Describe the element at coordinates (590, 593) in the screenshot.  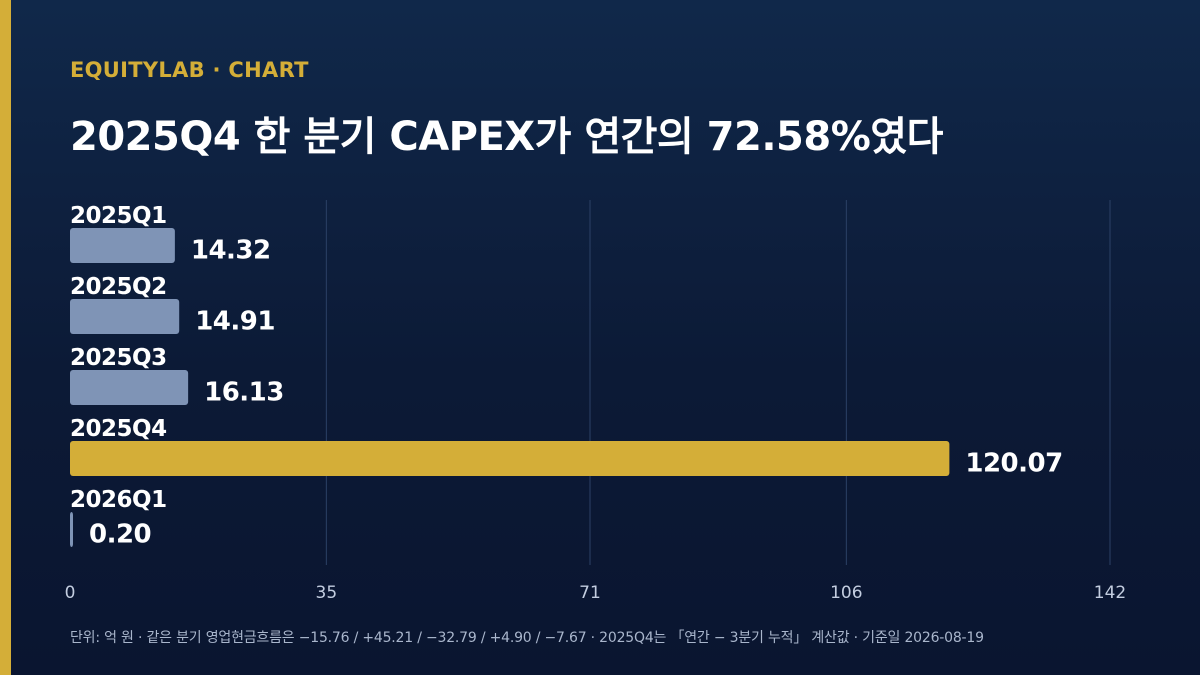
I see `x-tick-label: 71` at that location.